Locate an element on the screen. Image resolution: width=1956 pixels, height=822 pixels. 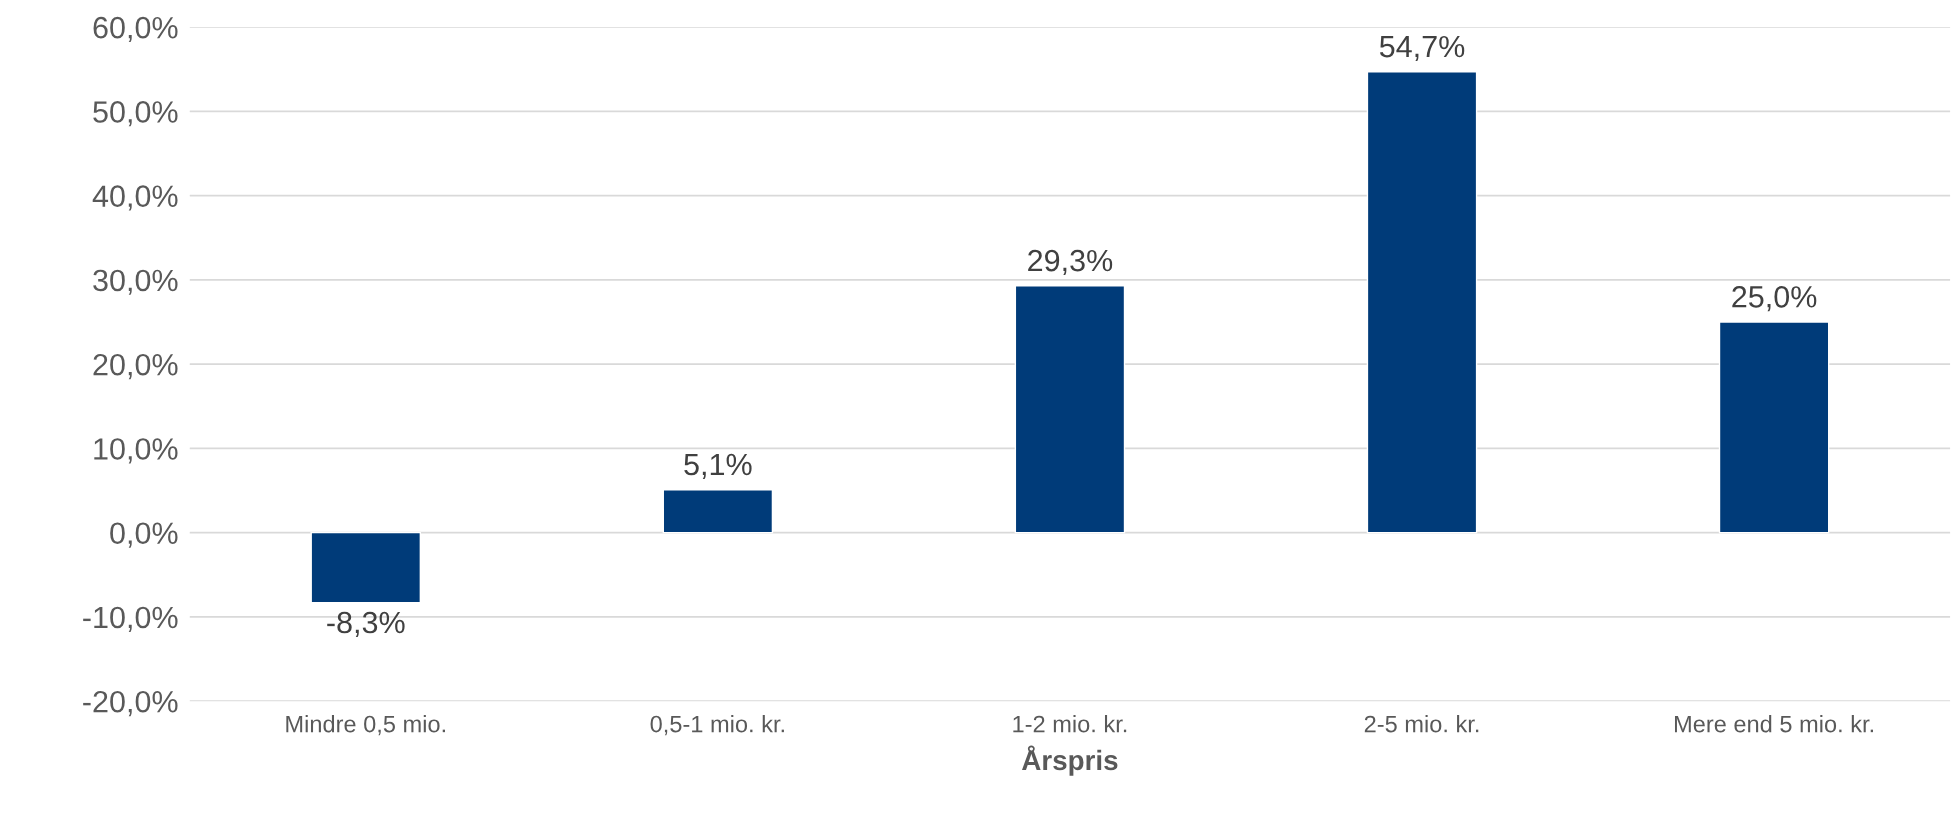
y-tick-label: 0,0% is located at coordinates (144, 535).